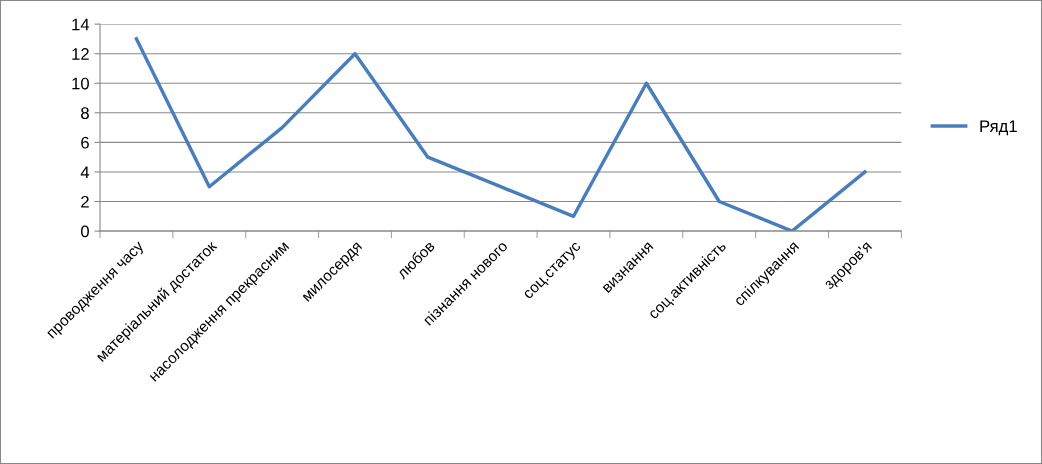 The image size is (1042, 464). I want to click on y-tick-label: 4, so click(85, 172).